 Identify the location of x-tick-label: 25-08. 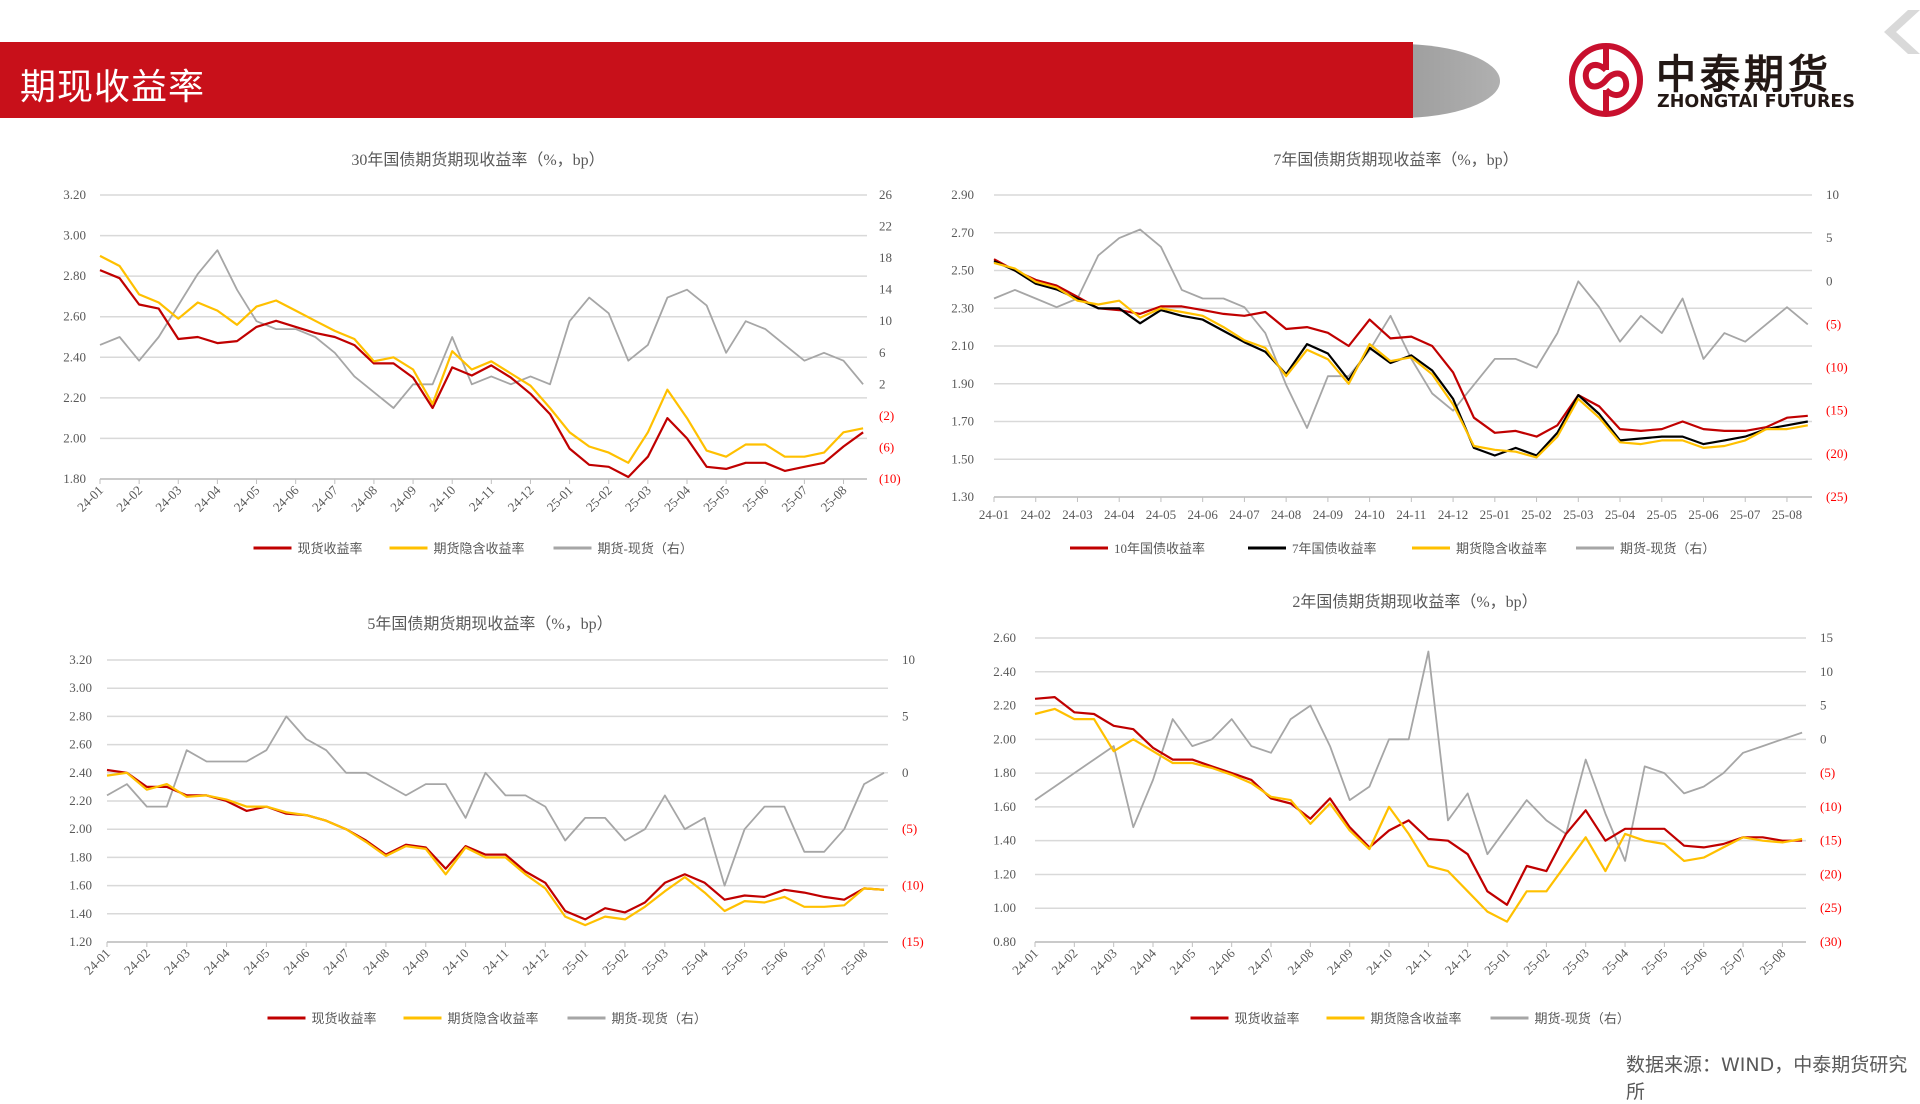
(834, 499).